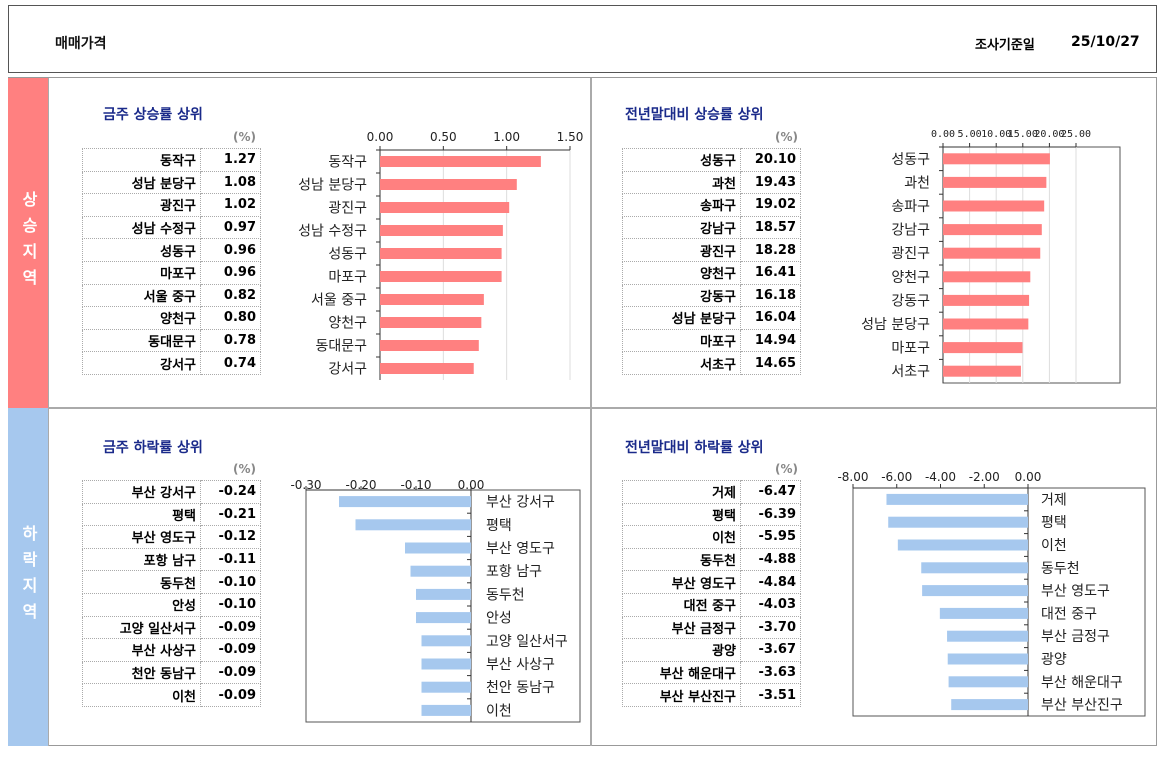 The width and height of the screenshot is (1172, 759). I want to click on table-row: 마포구 14.94, so click(711, 340).